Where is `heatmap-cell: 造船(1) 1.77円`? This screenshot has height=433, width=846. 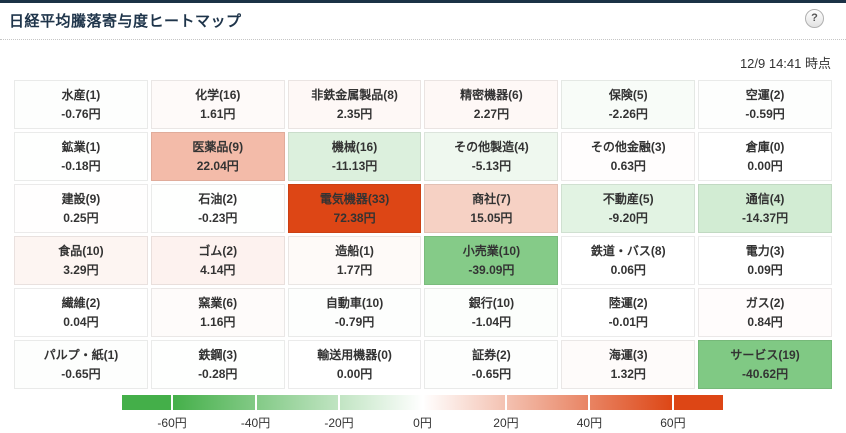 heatmap-cell: 造船(1) 1.77円 is located at coordinates (354, 260).